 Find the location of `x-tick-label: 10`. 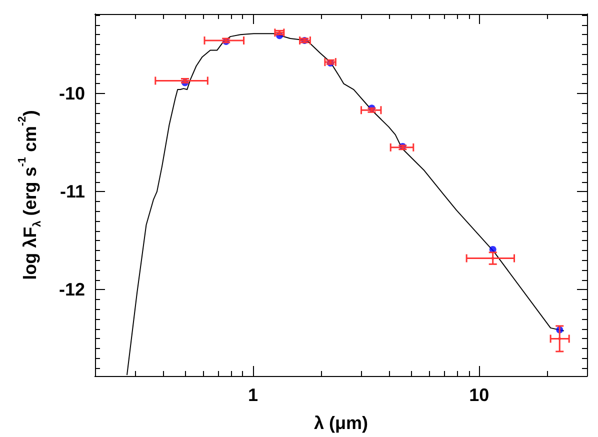

x-tick-label: 10 is located at coordinates (479, 395).